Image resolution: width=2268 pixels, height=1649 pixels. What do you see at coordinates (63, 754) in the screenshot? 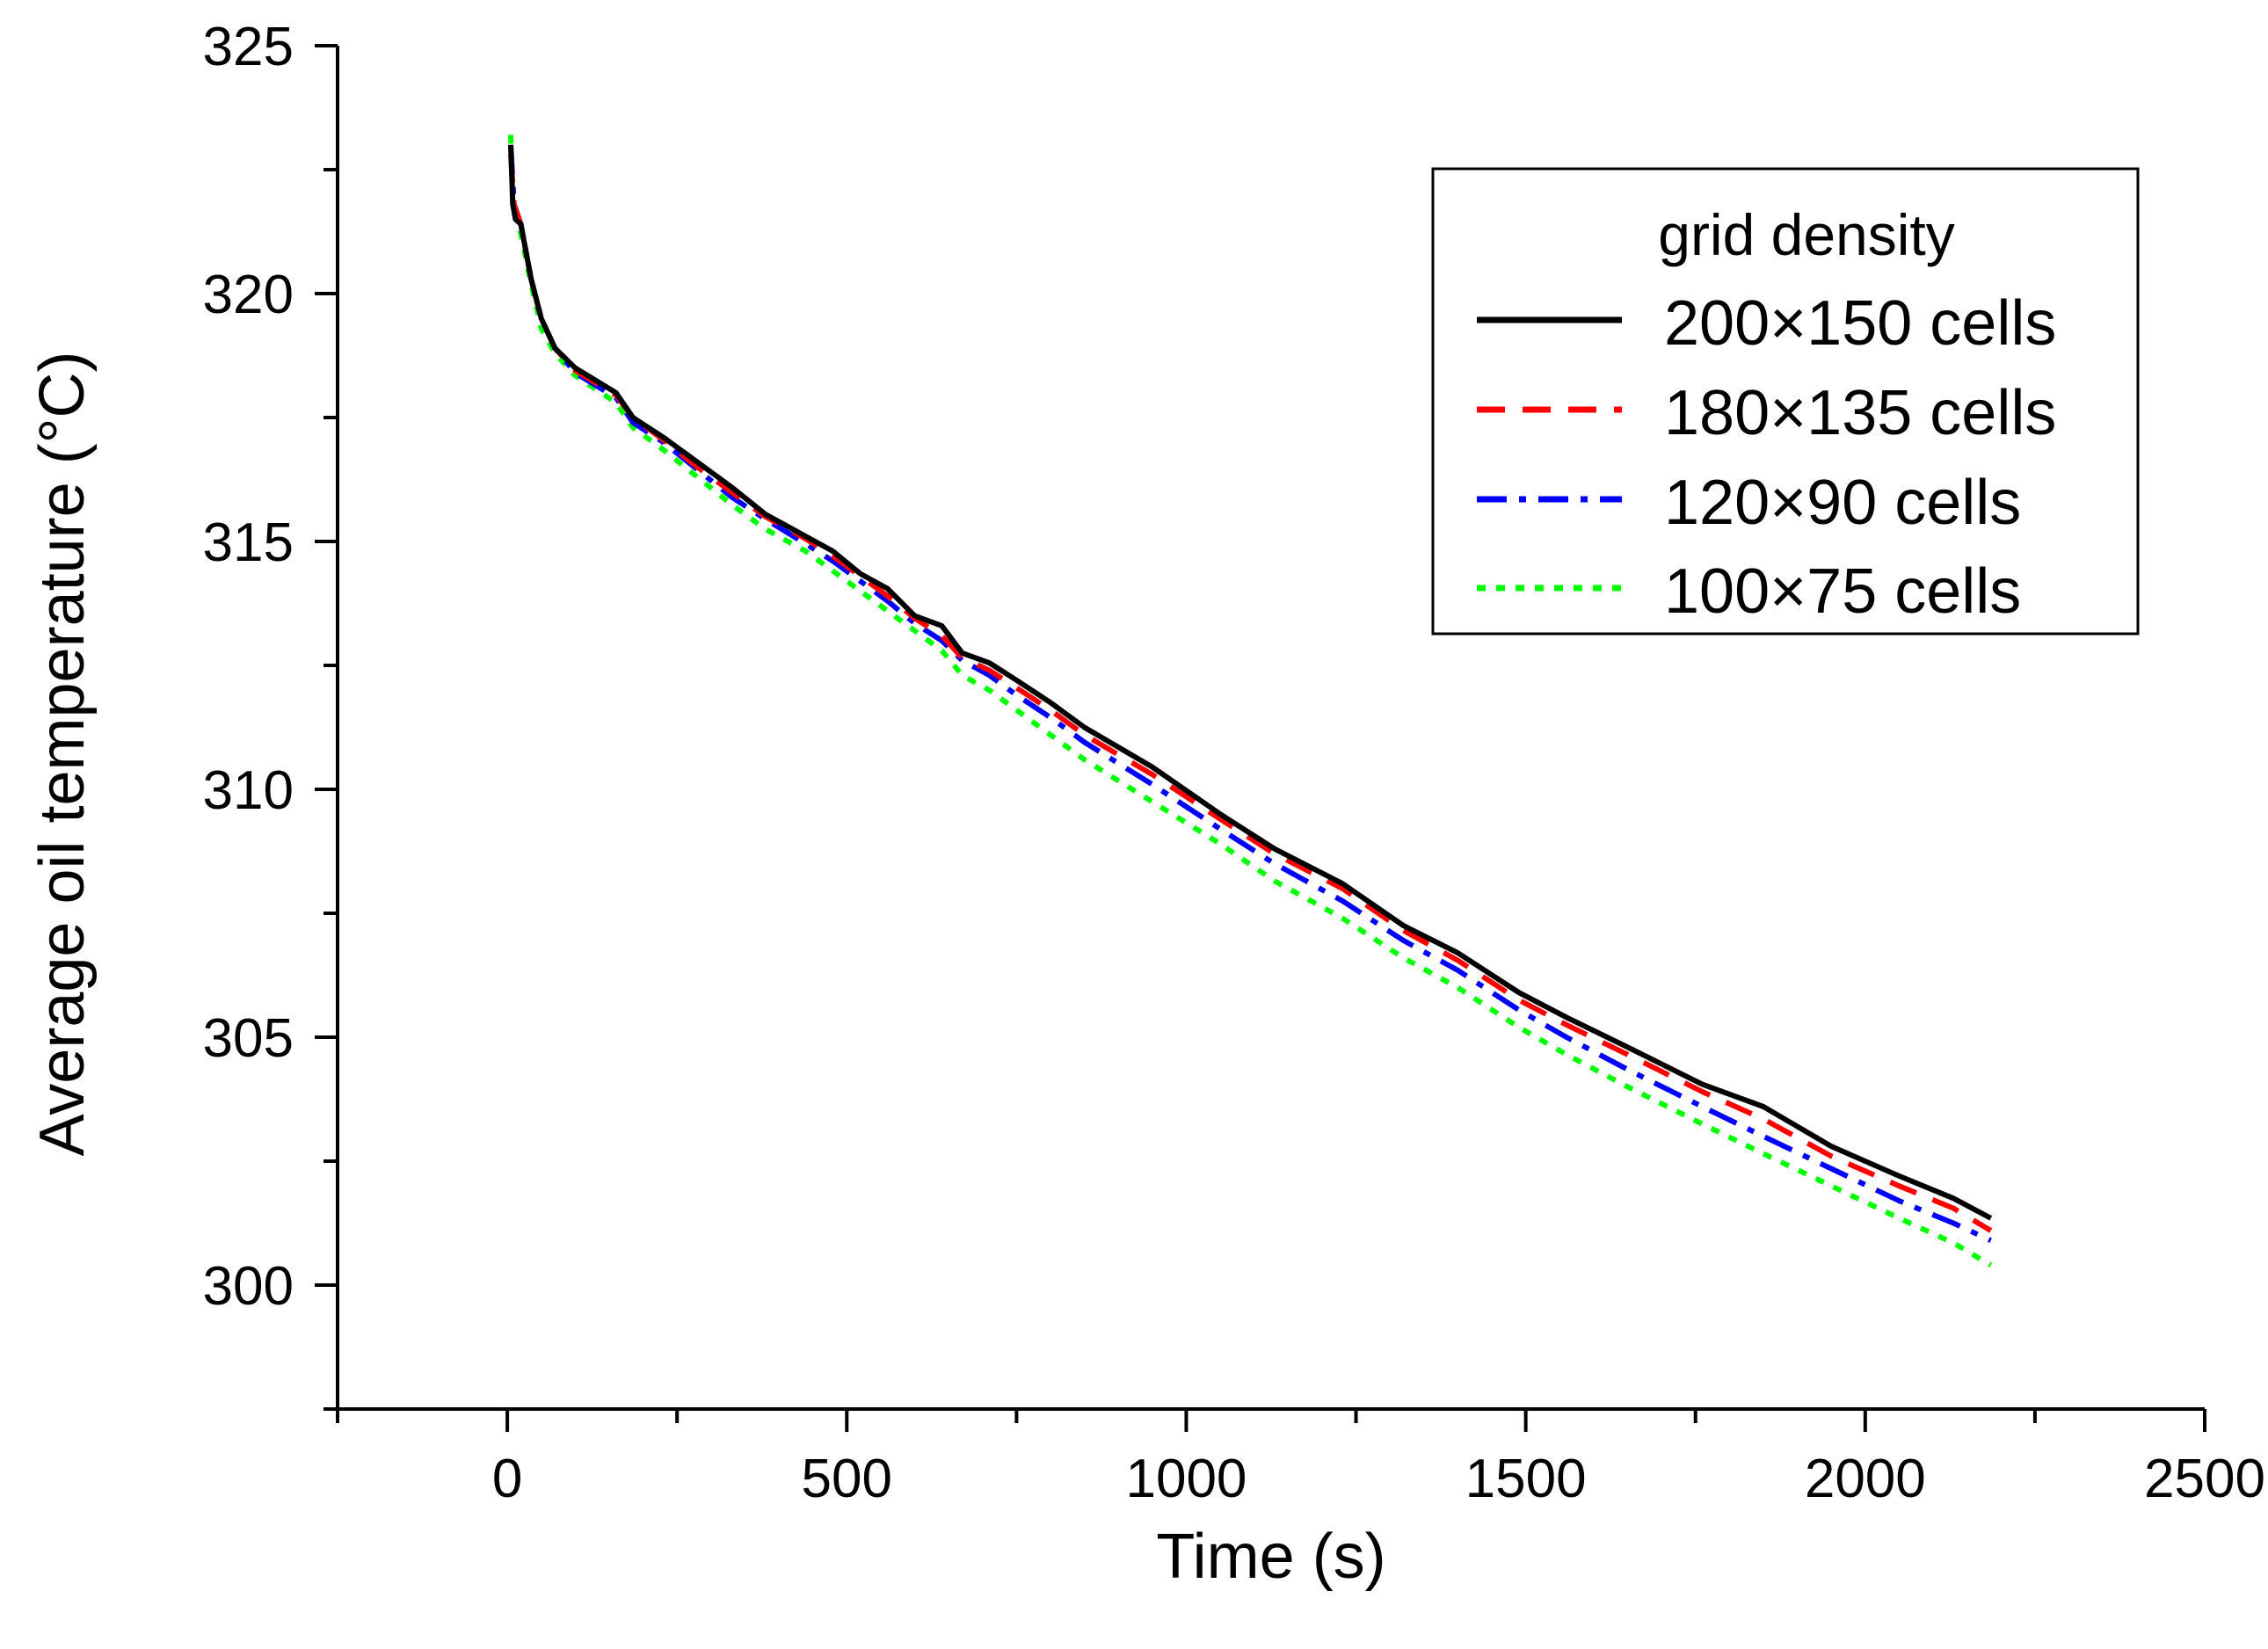
I see `y-axis-title: Average oil temperature (°C)` at bounding box center [63, 754].